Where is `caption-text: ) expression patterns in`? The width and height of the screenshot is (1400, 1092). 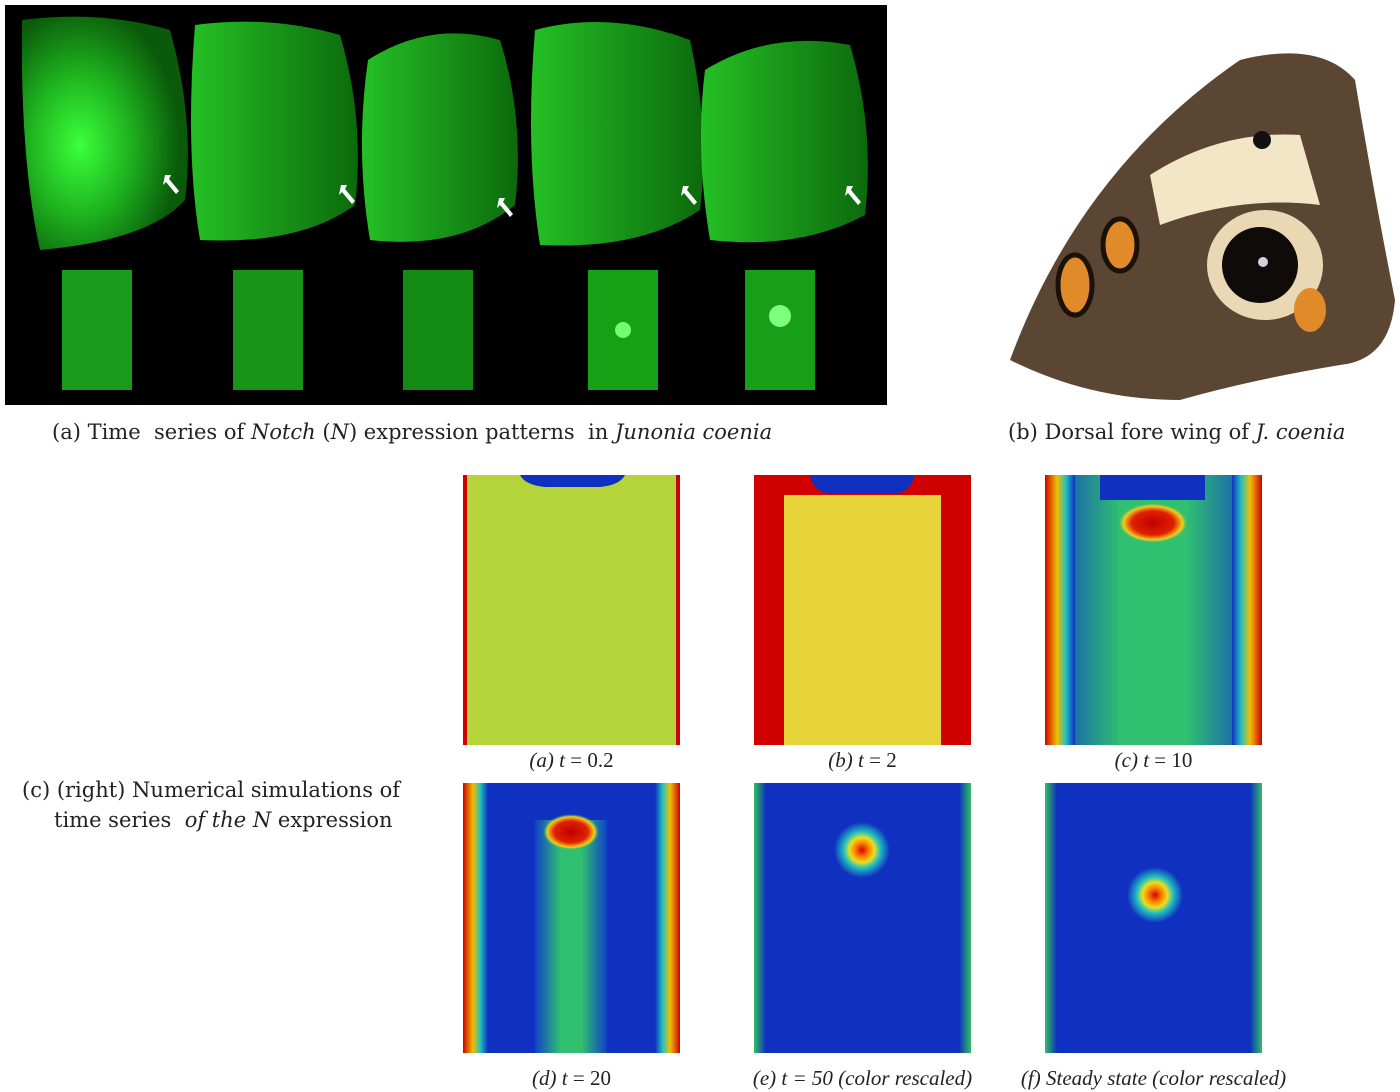 caption-text: ) expression patterns in is located at coordinates (481, 432).